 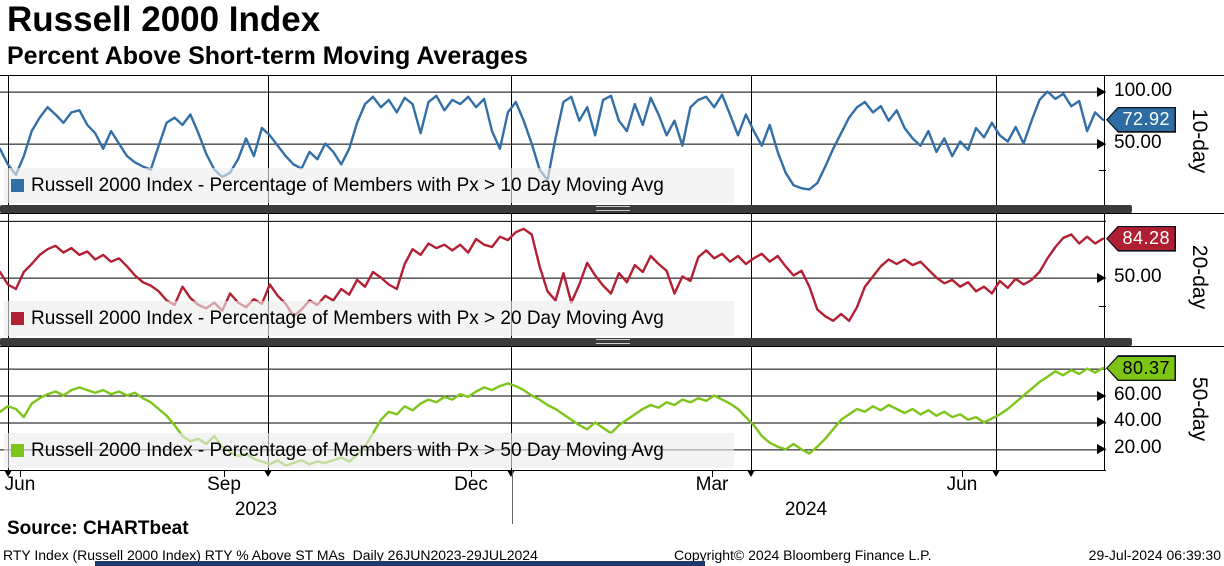 What do you see at coordinates (1146, 238) in the screenshot?
I see `badge-value: 84.28` at bounding box center [1146, 238].